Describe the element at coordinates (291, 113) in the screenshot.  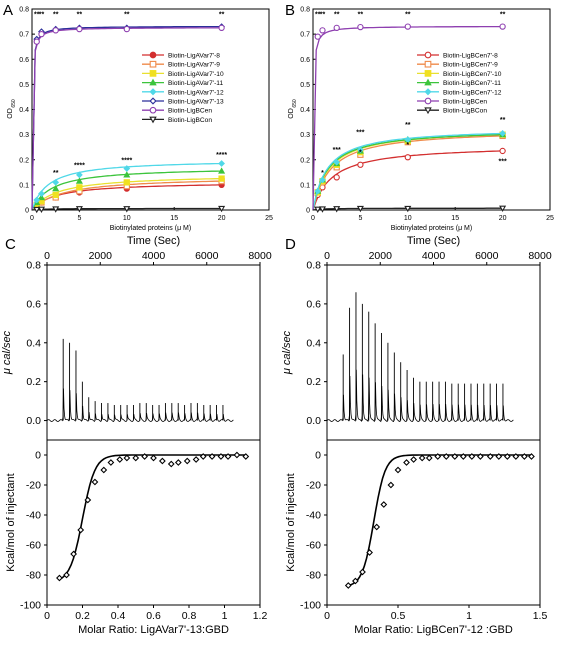
I see `y-axis-label: OD` at that location.